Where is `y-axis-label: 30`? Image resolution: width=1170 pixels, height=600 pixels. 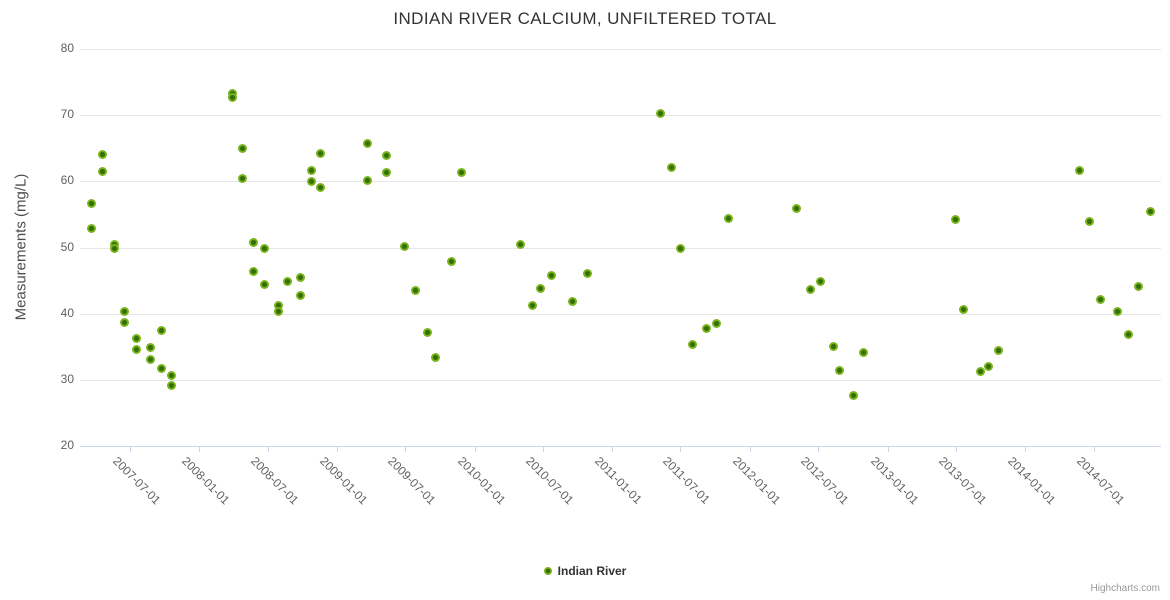 y-axis-label: 30 is located at coordinates (67, 378).